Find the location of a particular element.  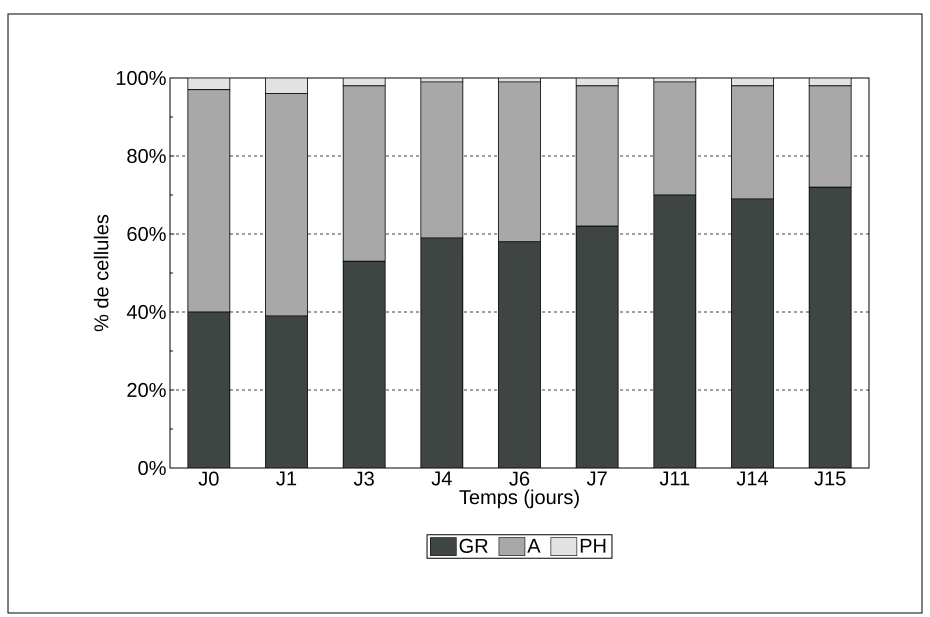

x-tick-label: J1 is located at coordinates (286, 479).